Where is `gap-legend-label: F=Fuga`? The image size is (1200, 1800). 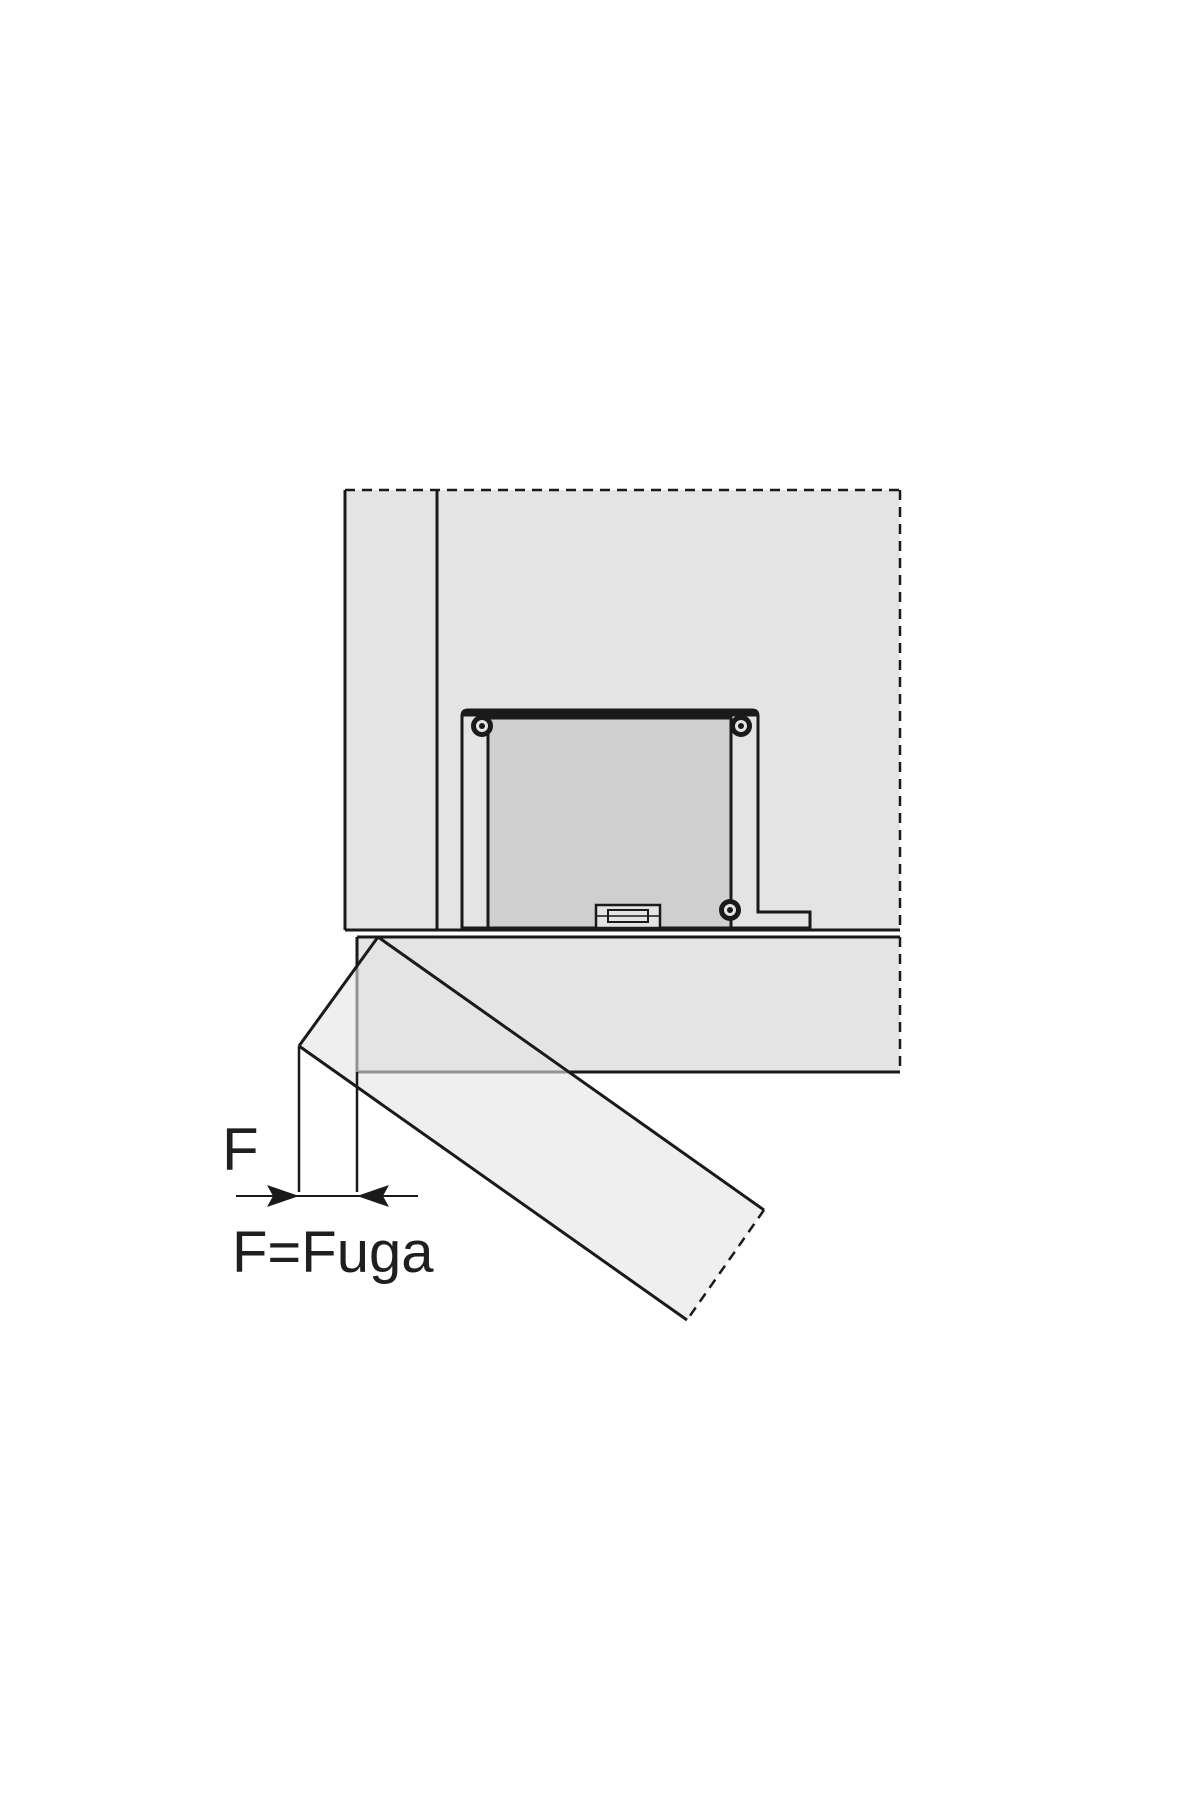
gap-legend-label: F=Fuga is located at coordinates (333, 1252).